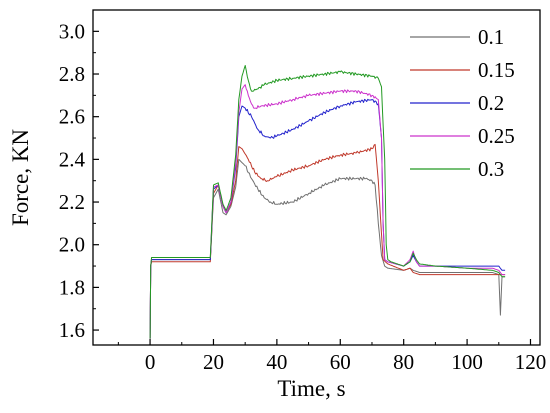 This screenshot has width=550, height=413. Describe the element at coordinates (491, 103) in the screenshot. I see `legend-label-0.2: 0.2` at that location.